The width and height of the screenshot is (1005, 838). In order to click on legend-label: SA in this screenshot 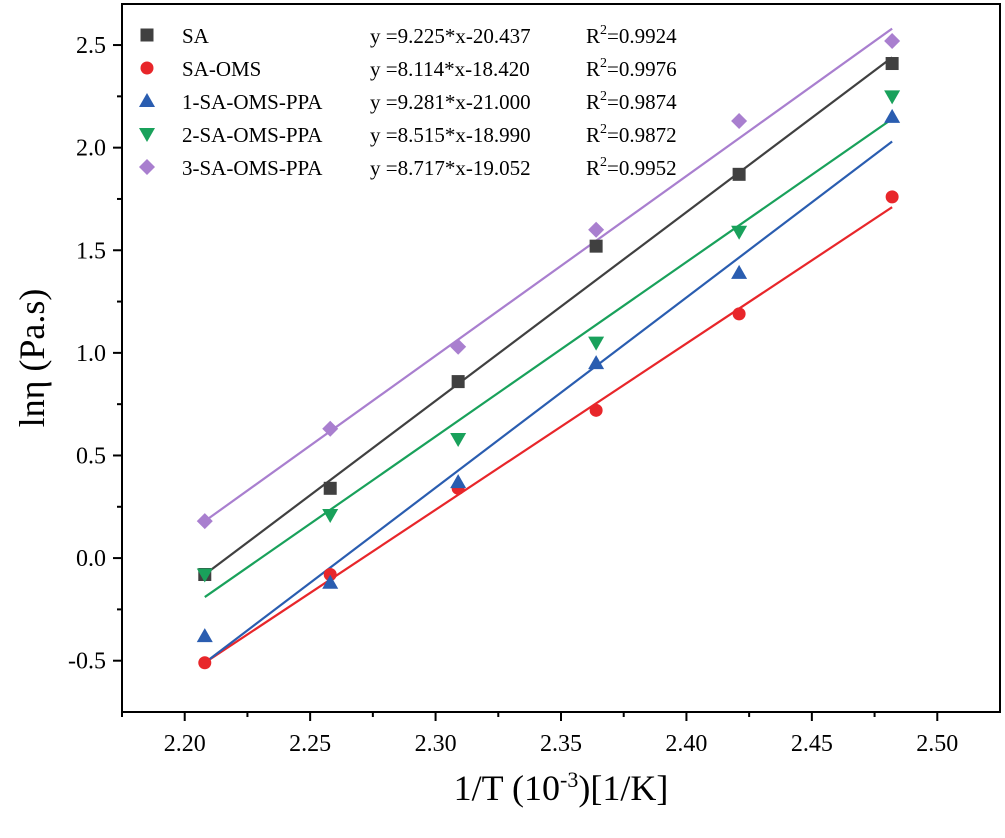, I will do `click(196, 36)`.